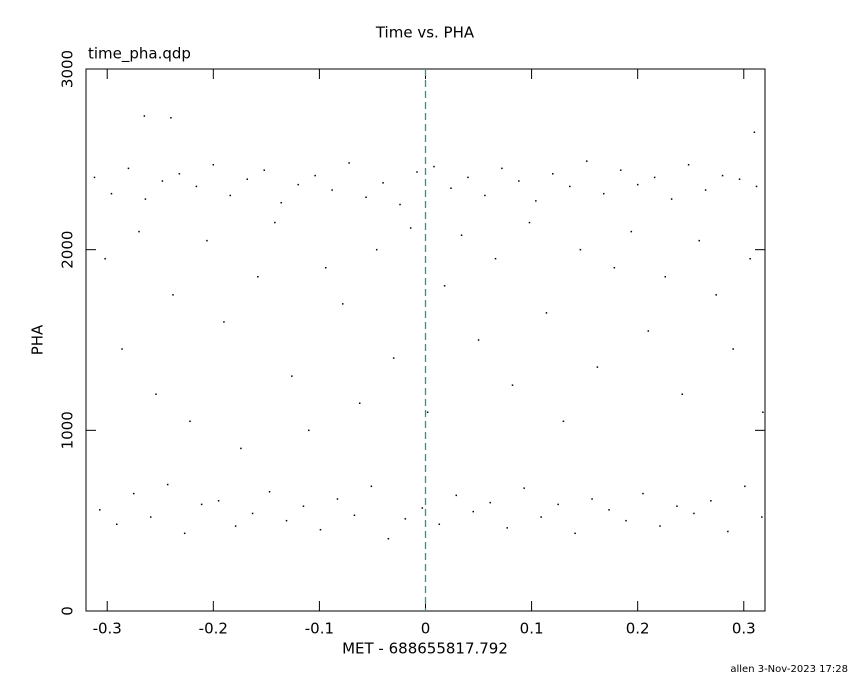 The image size is (850, 680). What do you see at coordinates (38, 339) in the screenshot?
I see `y-axis-label: PHA` at bounding box center [38, 339].